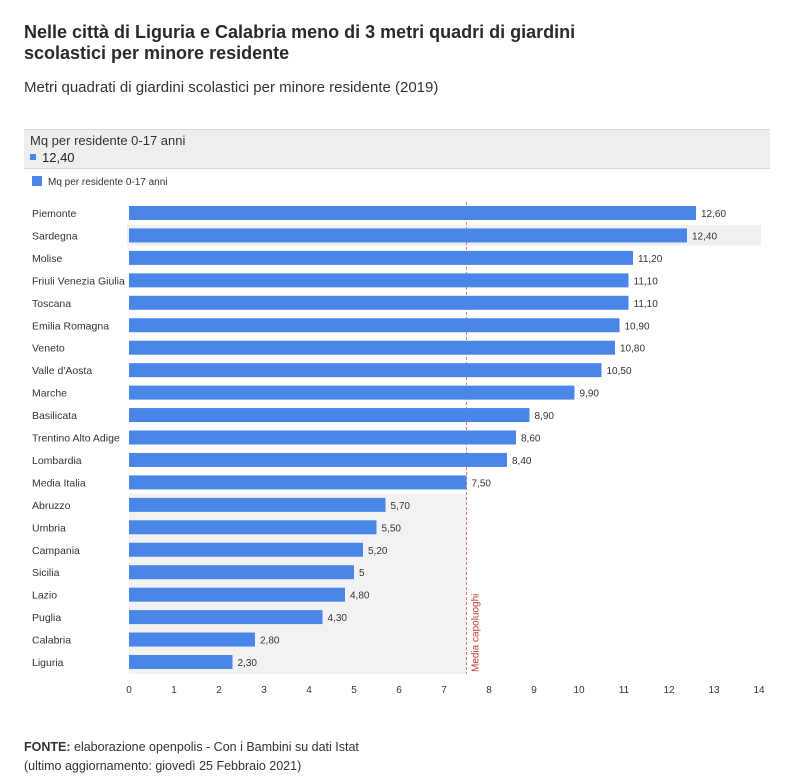  What do you see at coordinates (522, 461) in the screenshot?
I see `bar-value-label: 8,40` at bounding box center [522, 461].